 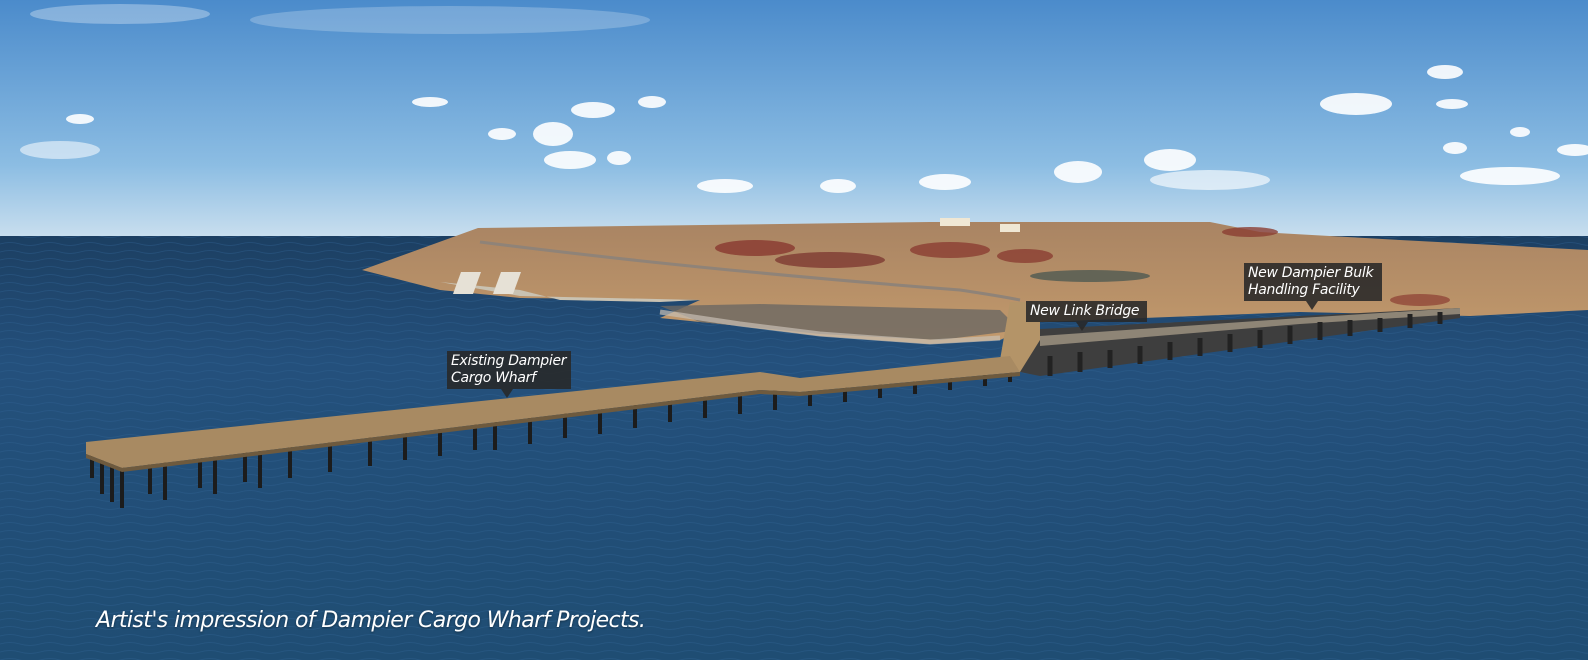 I want to click on island, so click(x=975, y=283).